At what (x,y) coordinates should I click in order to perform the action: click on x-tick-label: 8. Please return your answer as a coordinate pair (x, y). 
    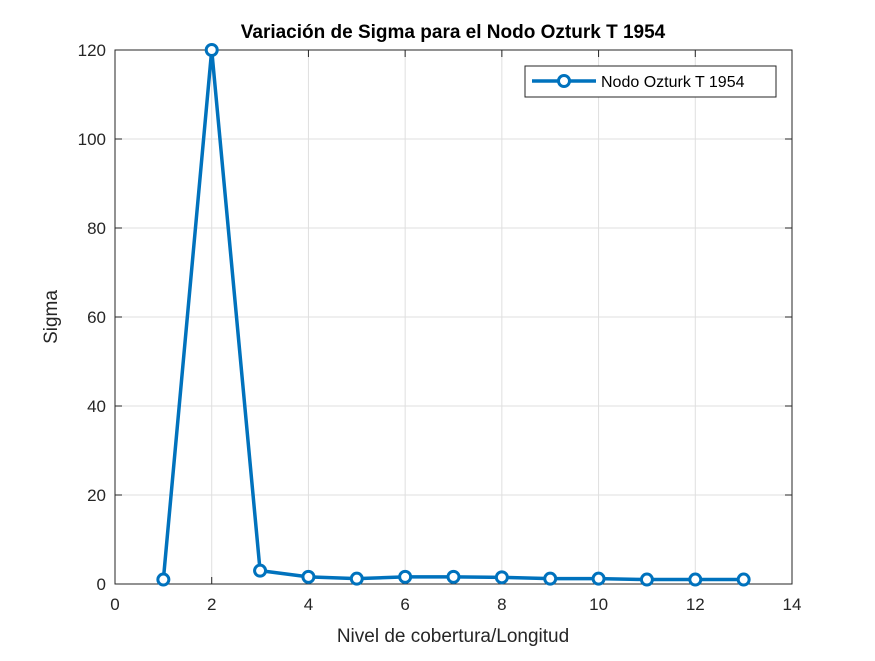
    Looking at the image, I should click on (501, 604).